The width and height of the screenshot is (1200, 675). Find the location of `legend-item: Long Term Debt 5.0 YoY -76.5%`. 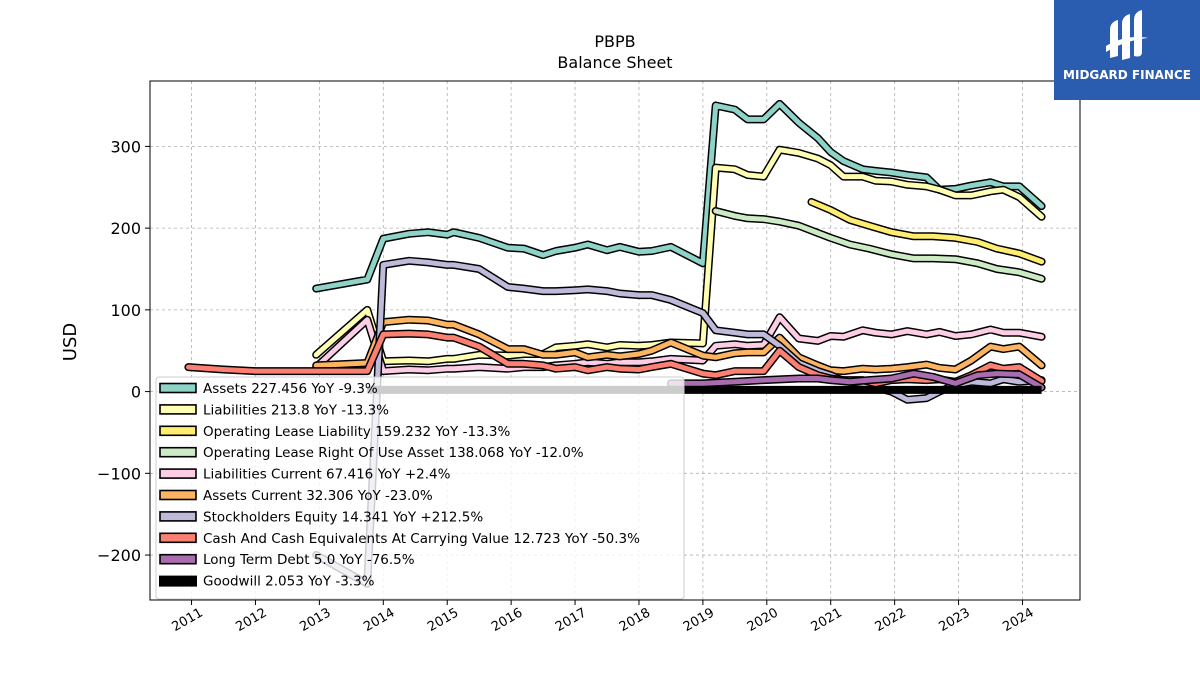

legend-item: Long Term Debt 5.0 YoY -76.5% is located at coordinates (287, 560).